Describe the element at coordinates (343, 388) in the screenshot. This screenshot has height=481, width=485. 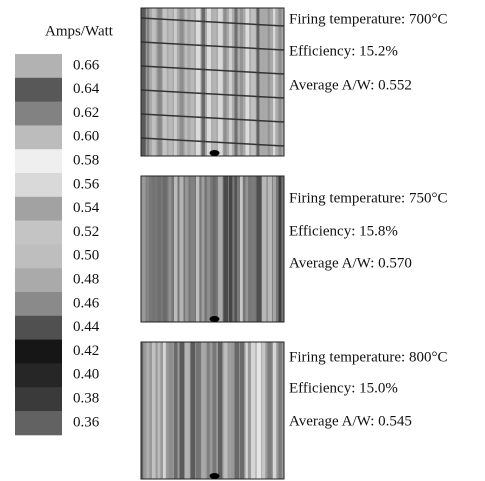
I see `panel-text: Efficiency: 15.0%` at that location.